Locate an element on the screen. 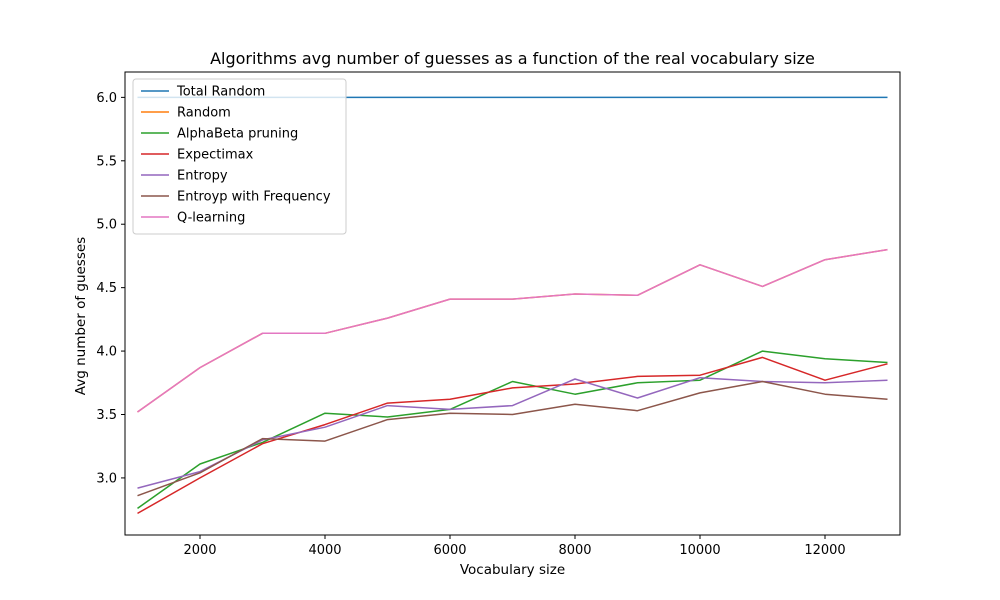  legend-label-entroyp-with-frequency: Entroyp with Frequency is located at coordinates (254, 197).